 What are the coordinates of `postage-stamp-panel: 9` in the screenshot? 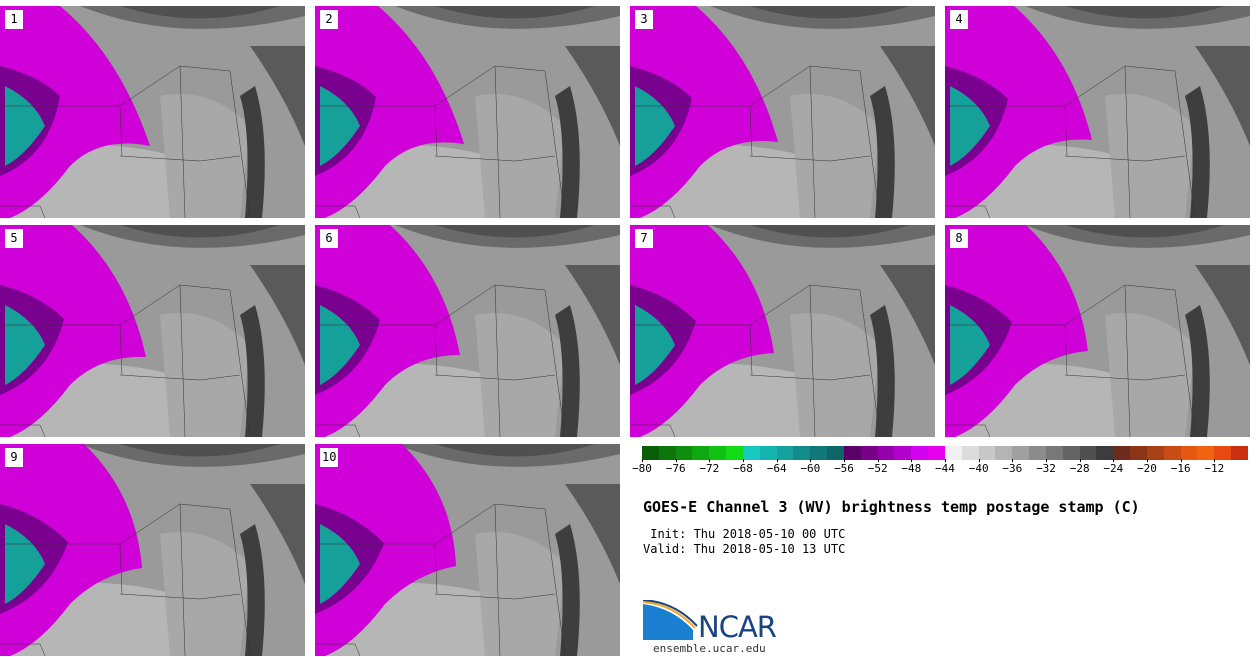 It's located at (152, 550).